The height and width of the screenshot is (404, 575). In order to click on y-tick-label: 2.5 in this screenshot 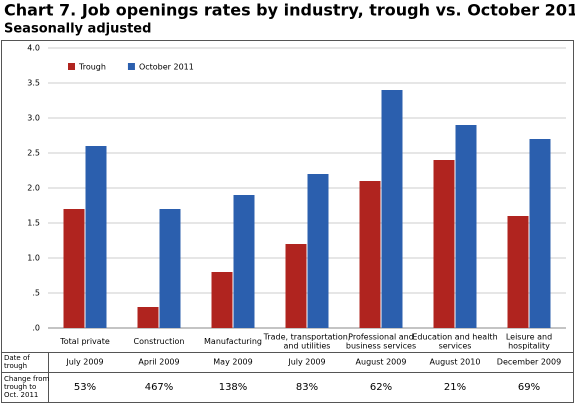, I will do `click(33, 153)`.